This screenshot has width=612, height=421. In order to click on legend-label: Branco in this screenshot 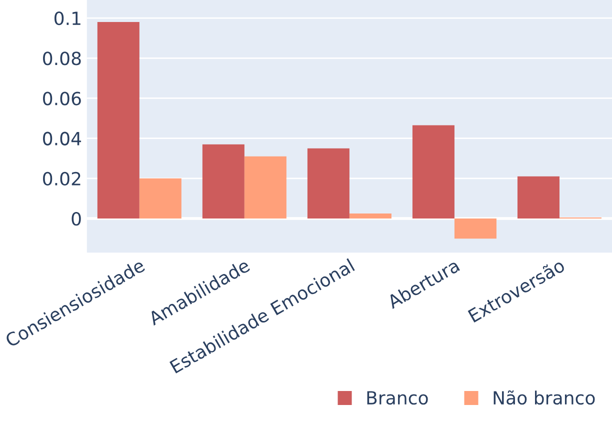, I will do `click(397, 398)`.